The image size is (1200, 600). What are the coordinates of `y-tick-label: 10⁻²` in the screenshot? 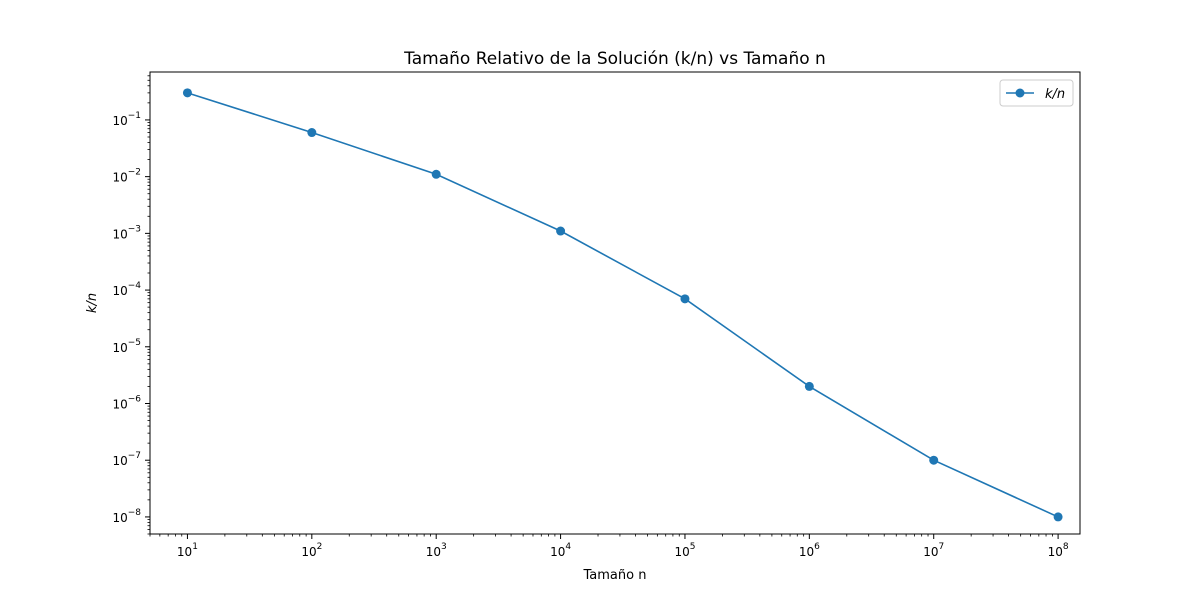 It's located at (126, 176).